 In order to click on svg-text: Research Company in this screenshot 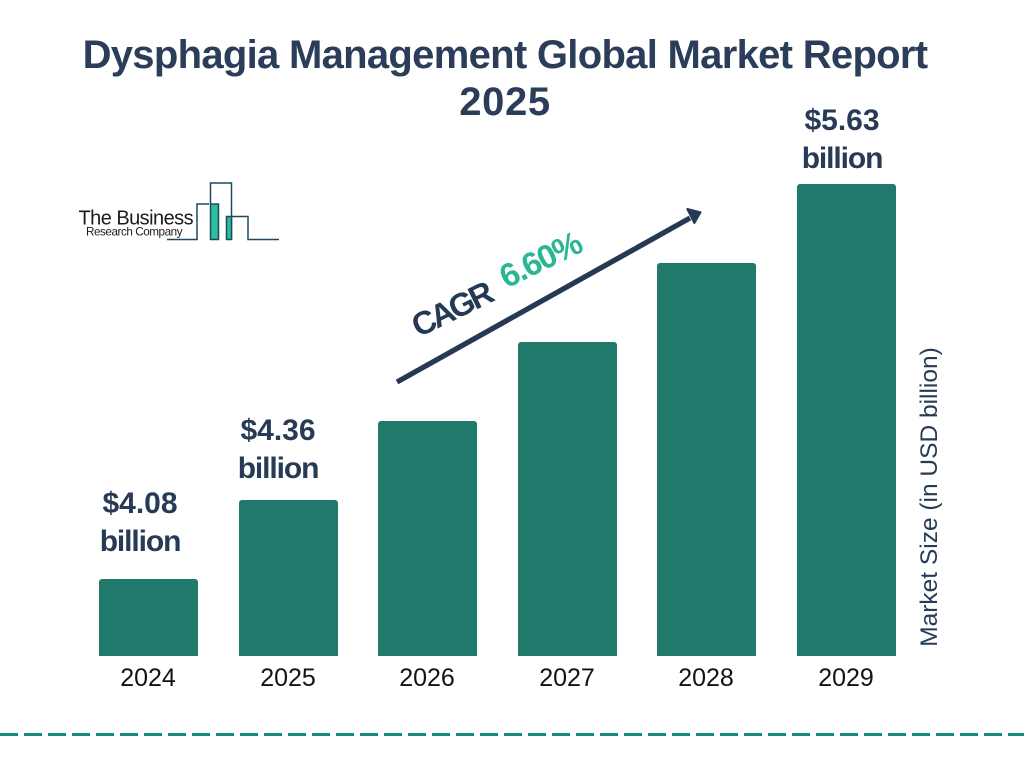, I will do `click(134, 232)`.